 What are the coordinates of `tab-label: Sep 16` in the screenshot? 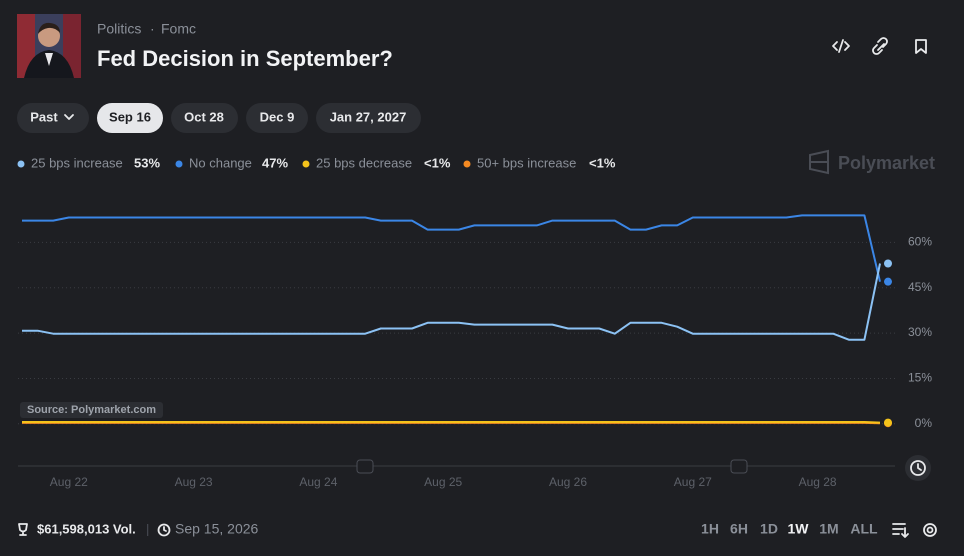 It's located at (130, 116).